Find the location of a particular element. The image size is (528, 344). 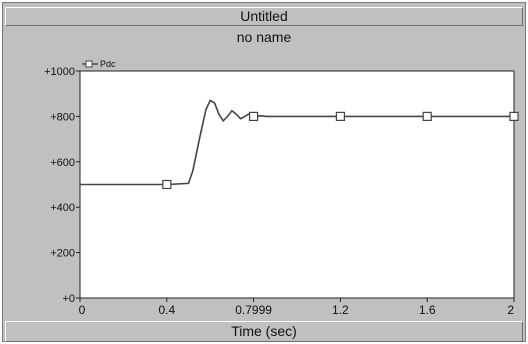

x-axis-label-bar: Time (sec) is located at coordinates (264, 331).